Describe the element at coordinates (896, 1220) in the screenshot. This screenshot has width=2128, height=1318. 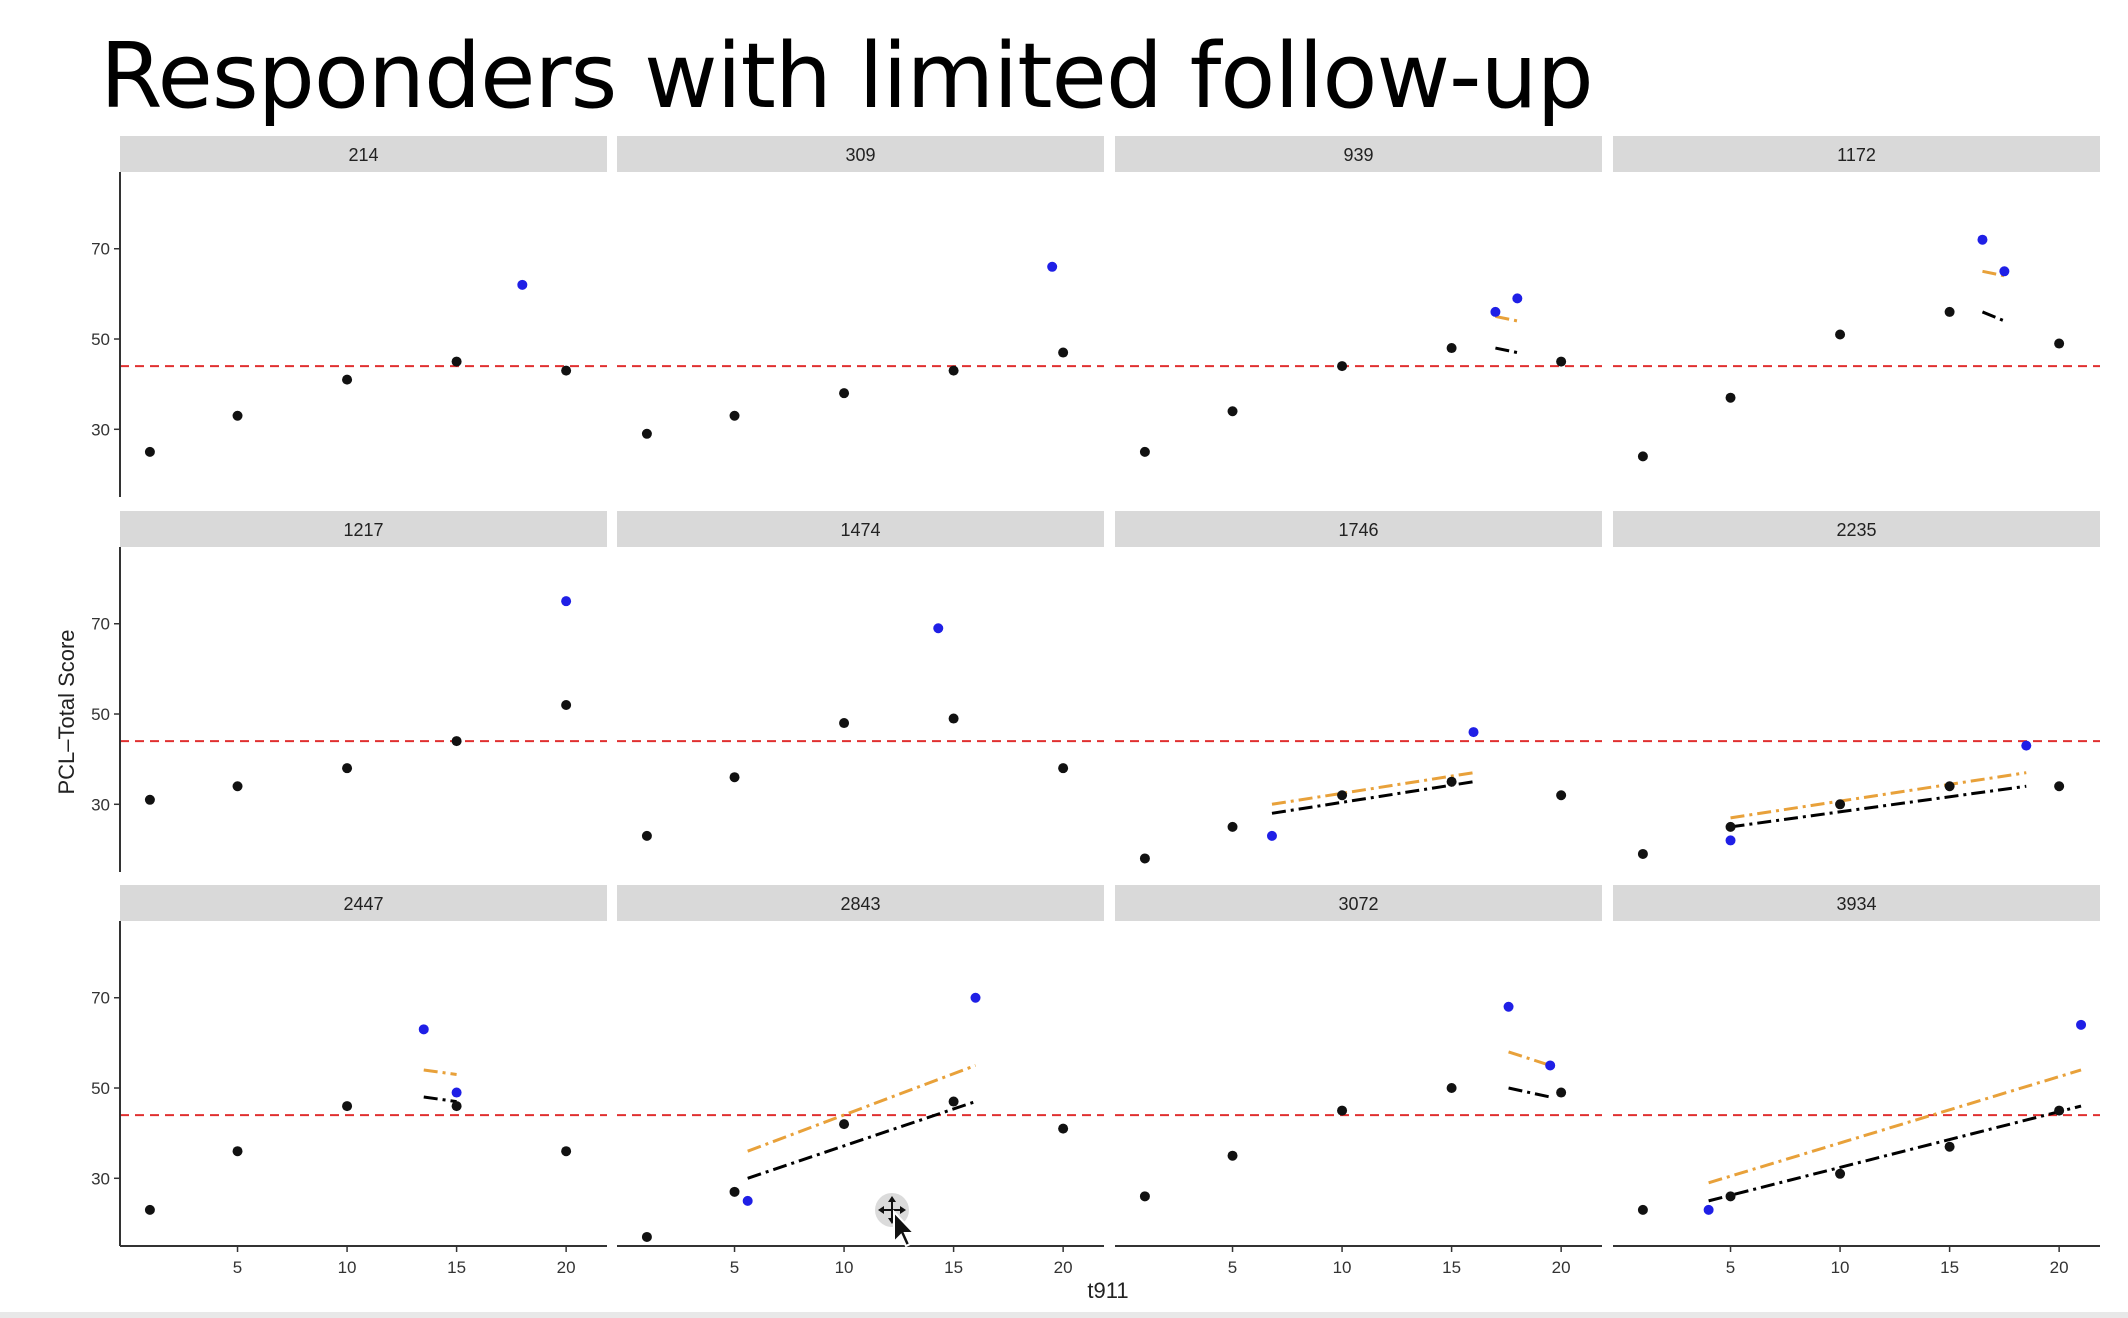
I see `move-cursor-icon` at that location.